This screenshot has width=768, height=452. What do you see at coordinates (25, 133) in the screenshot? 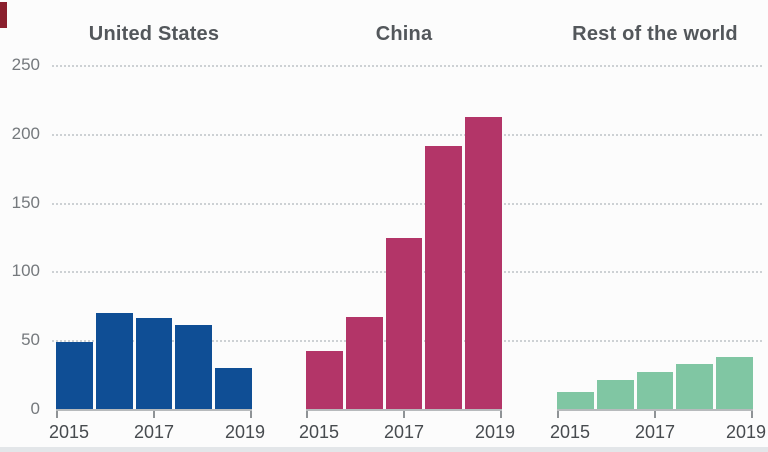
I see `y-axis-label: 200` at bounding box center [25, 133].